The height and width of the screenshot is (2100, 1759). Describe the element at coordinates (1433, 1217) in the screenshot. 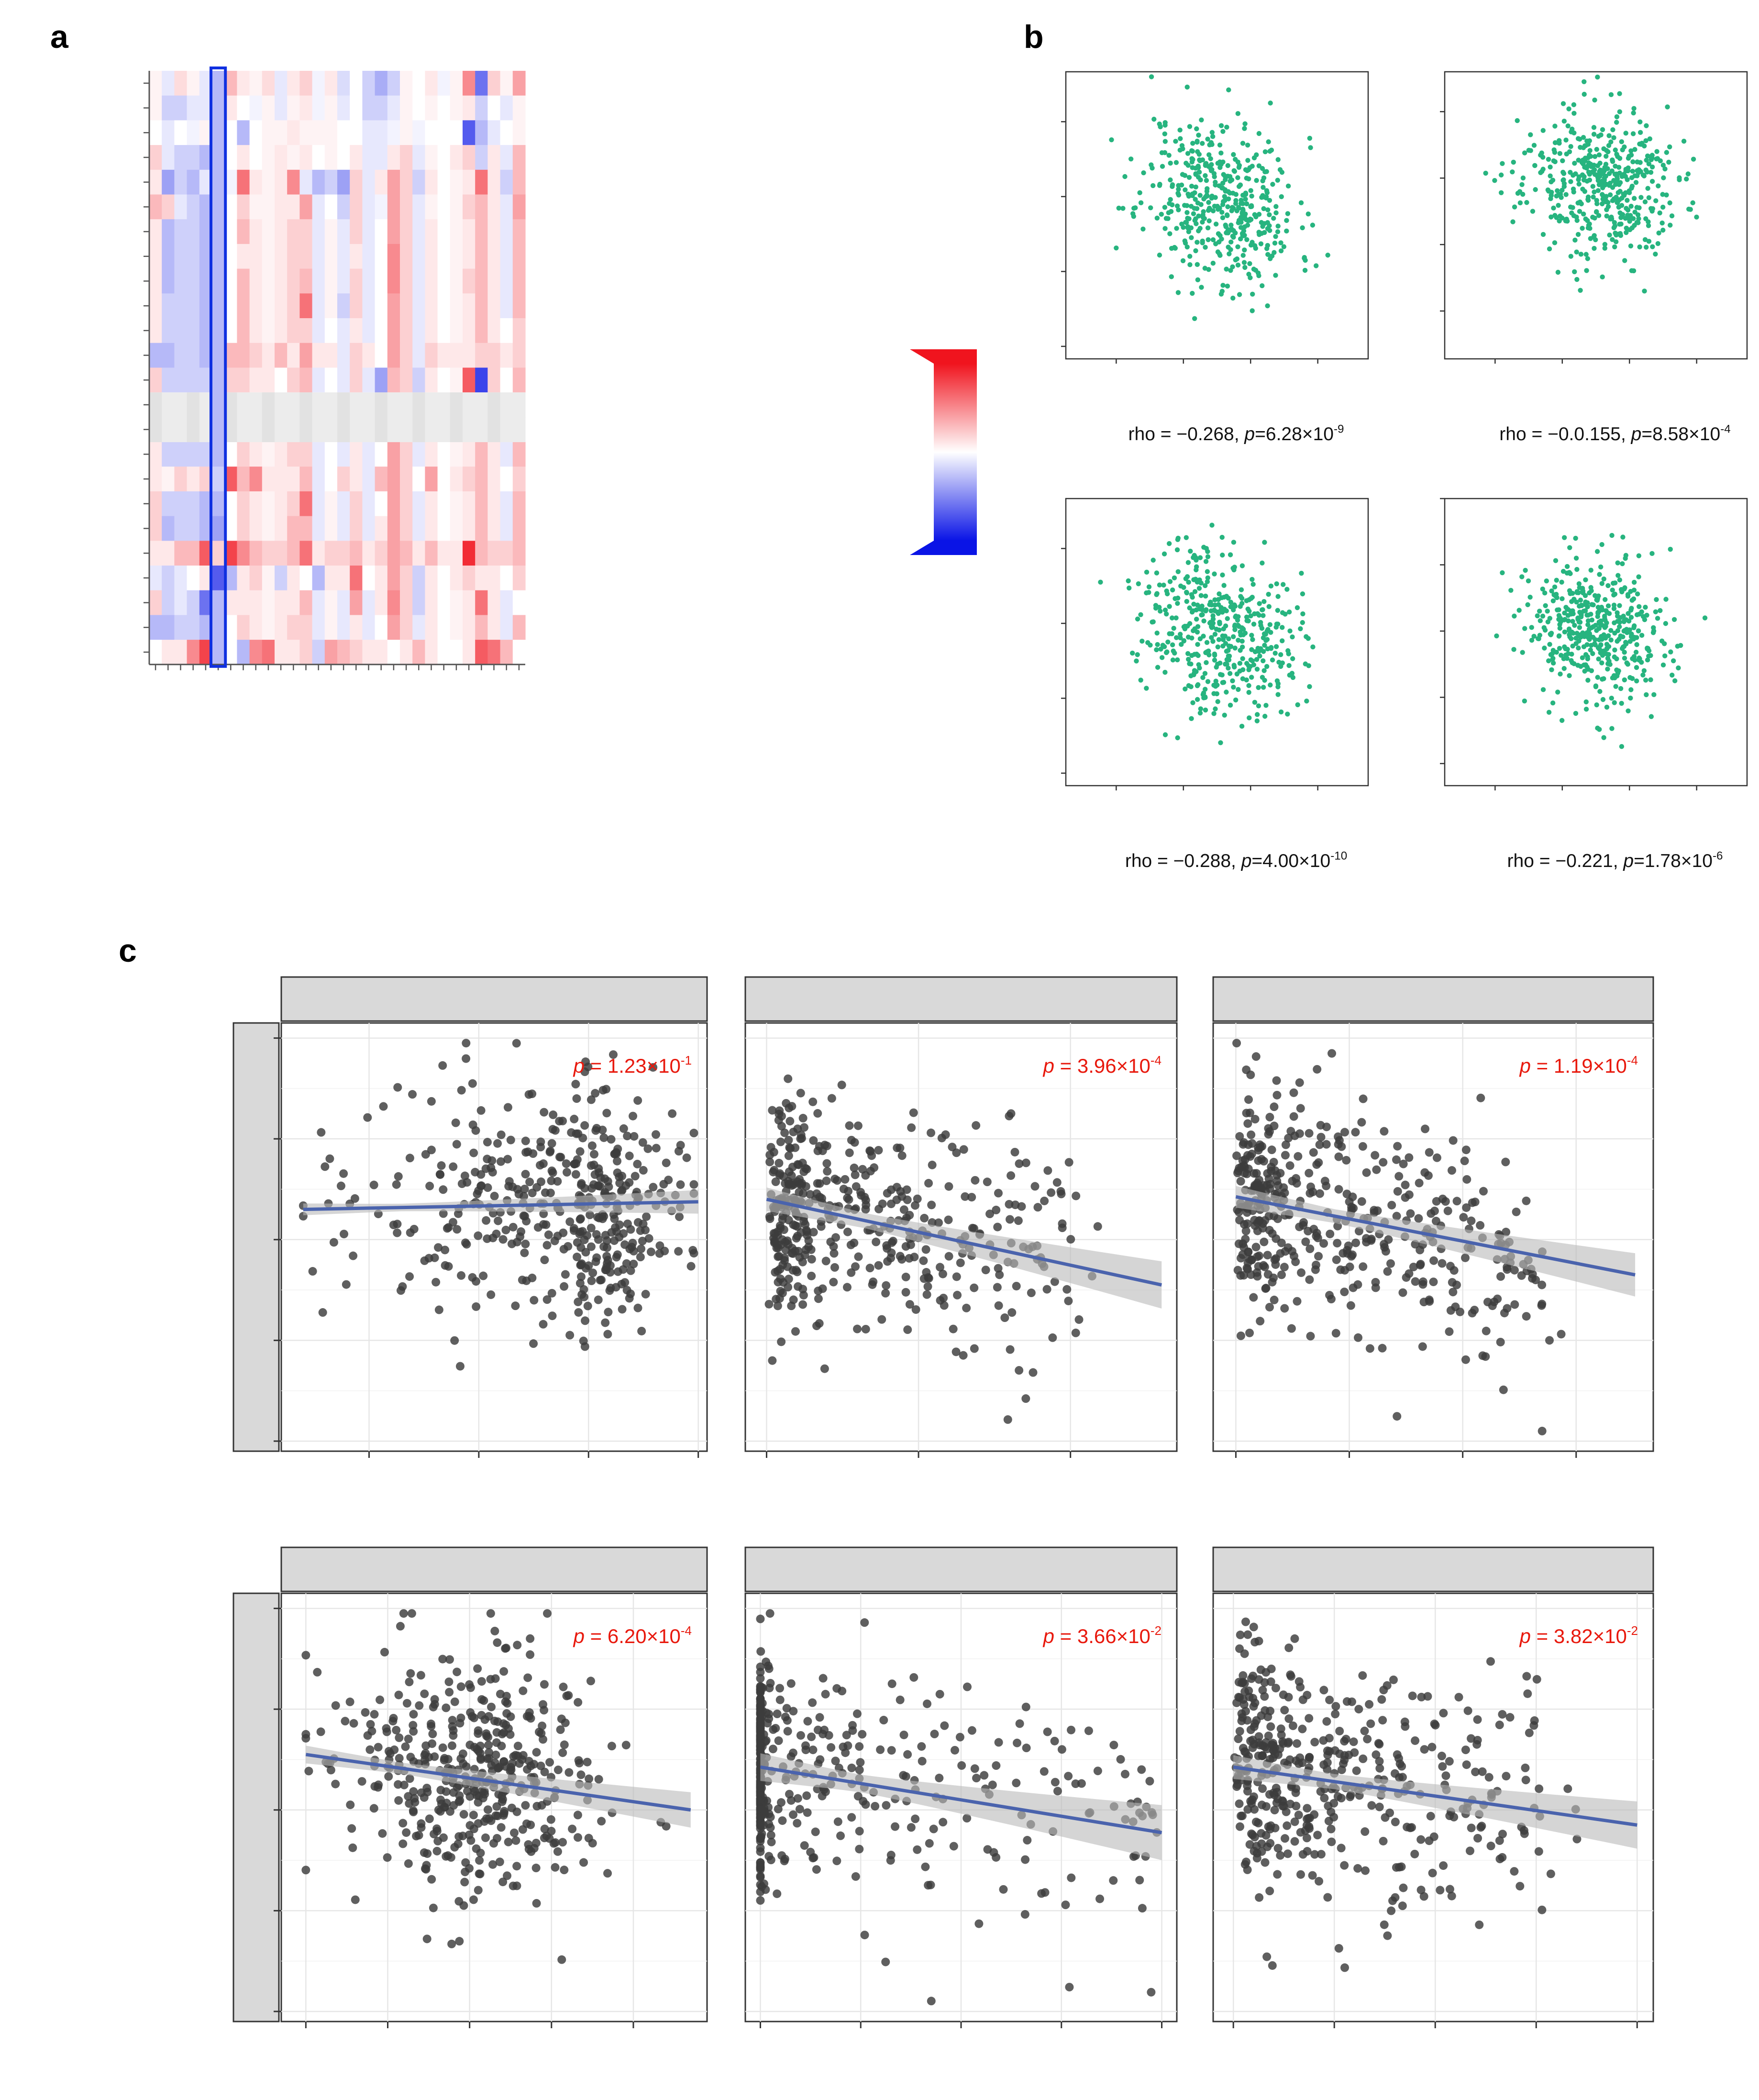

I see `facet-3: p = 1.19×10-4` at that location.